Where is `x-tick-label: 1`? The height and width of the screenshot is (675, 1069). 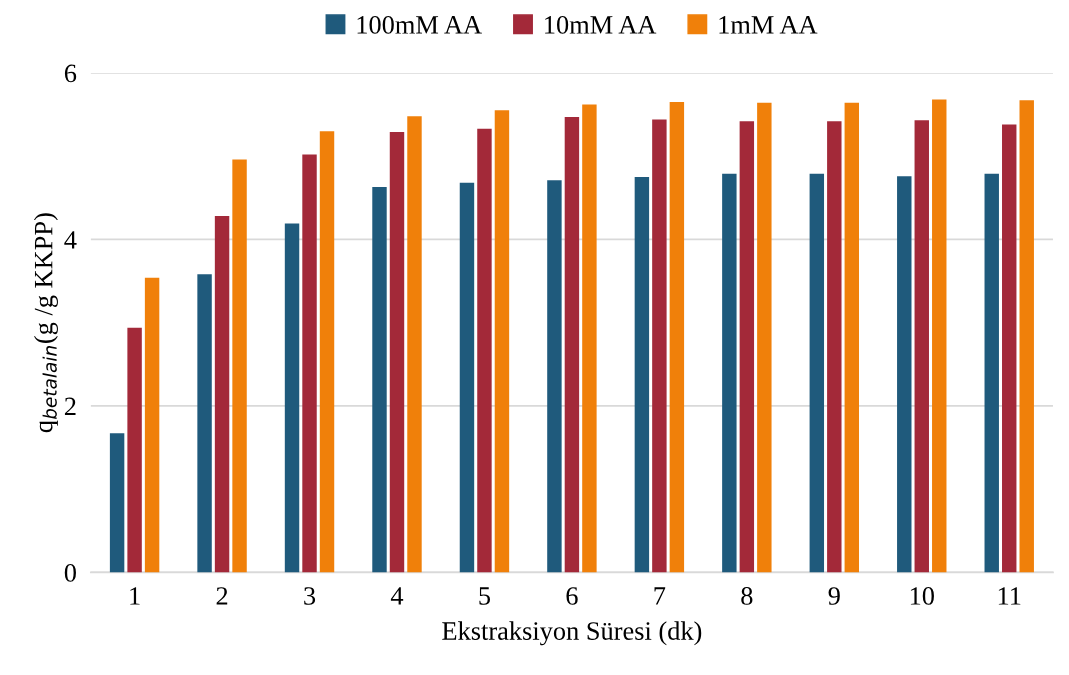
x-tick-label: 1 is located at coordinates (135, 596).